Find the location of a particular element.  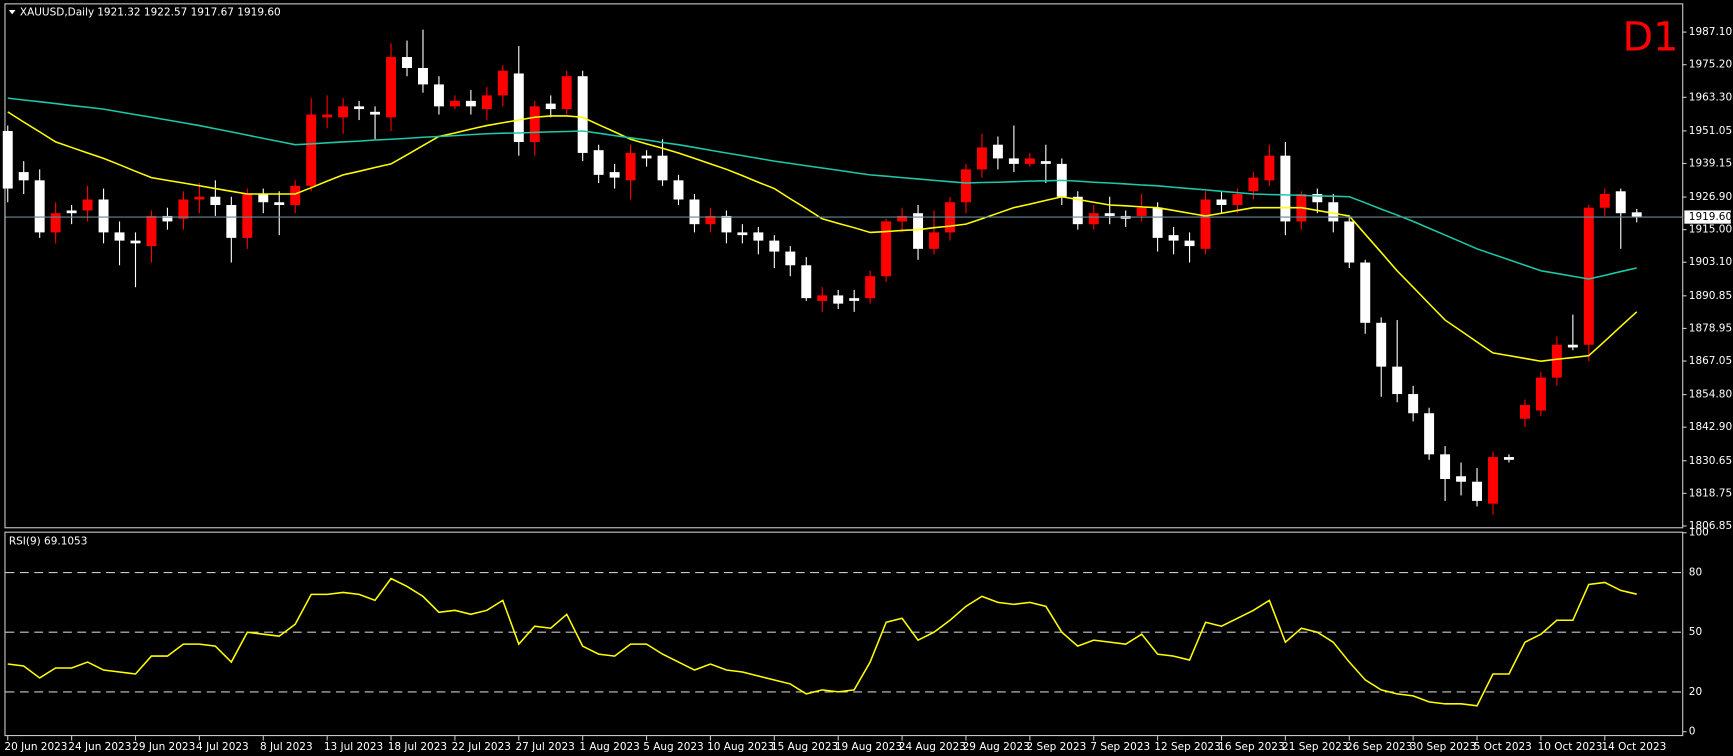

y-tick-label: 20 is located at coordinates (1695, 692).